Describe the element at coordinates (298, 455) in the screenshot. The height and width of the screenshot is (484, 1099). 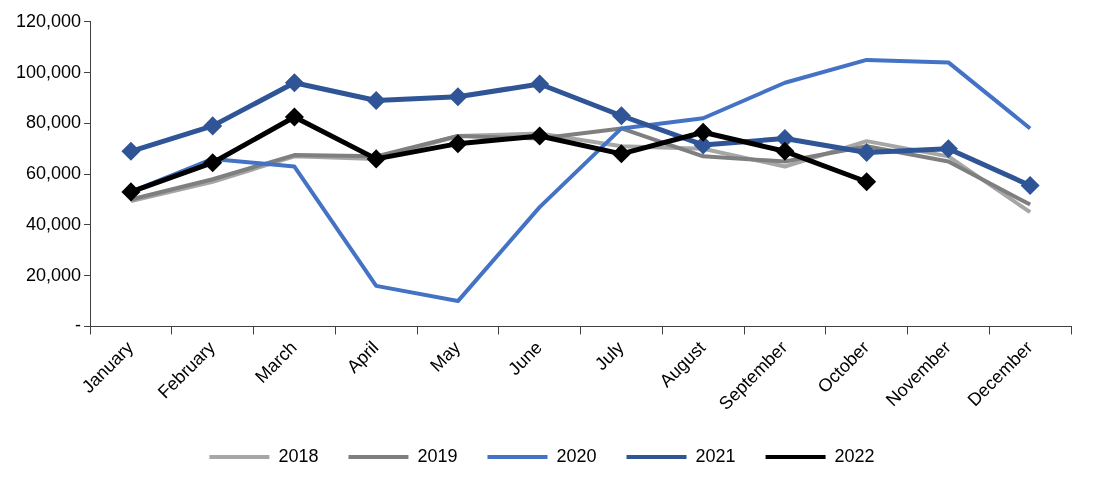
I see `legend-label: 2018` at that location.